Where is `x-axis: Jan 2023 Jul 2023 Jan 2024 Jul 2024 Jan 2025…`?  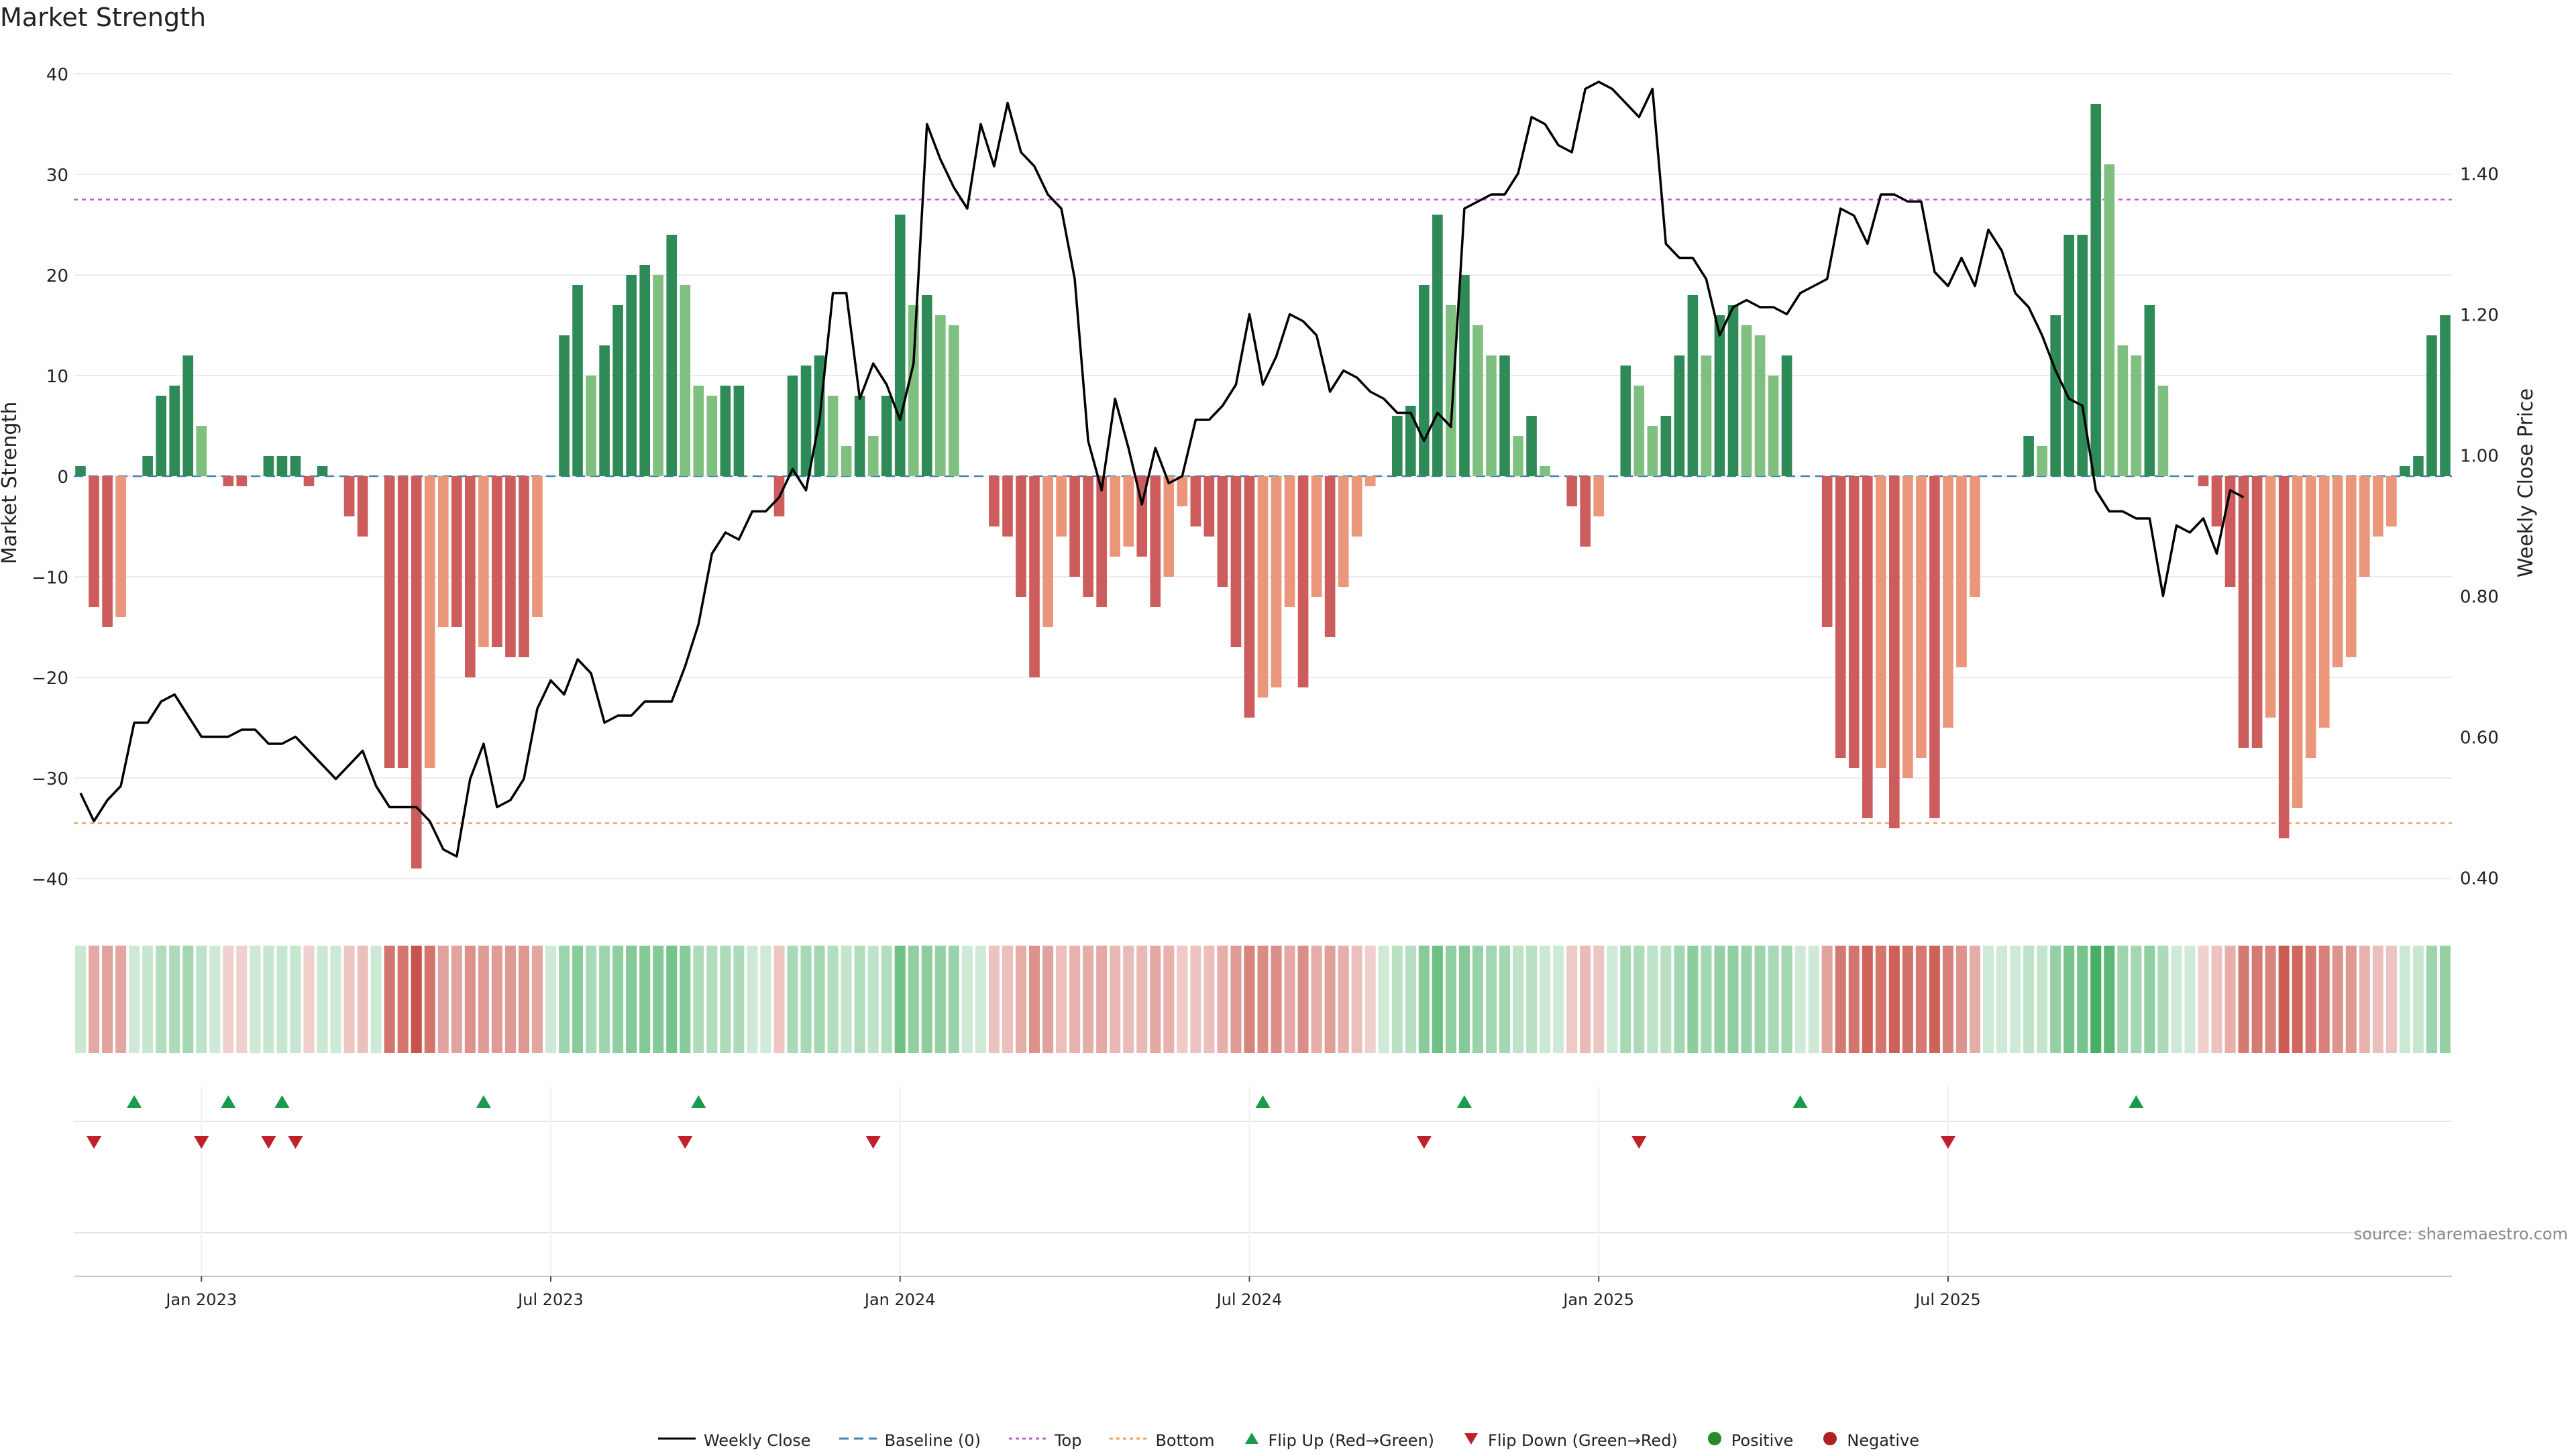 x-axis: Jan 2023 Jul 2023 Jan 2024 Jul 2024 Jan 2025… is located at coordinates (1263, 1292).